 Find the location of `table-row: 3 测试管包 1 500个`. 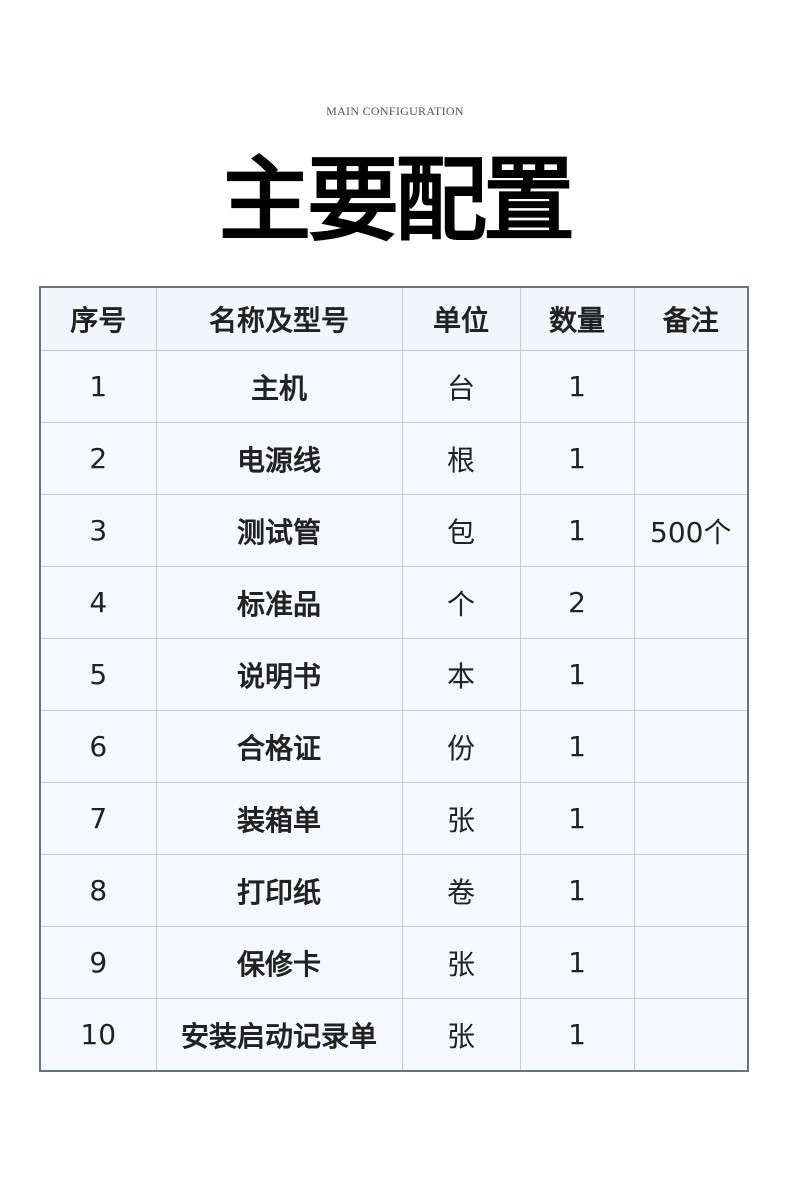

table-row: 3 测试管包 1 500个 is located at coordinates (394, 530).